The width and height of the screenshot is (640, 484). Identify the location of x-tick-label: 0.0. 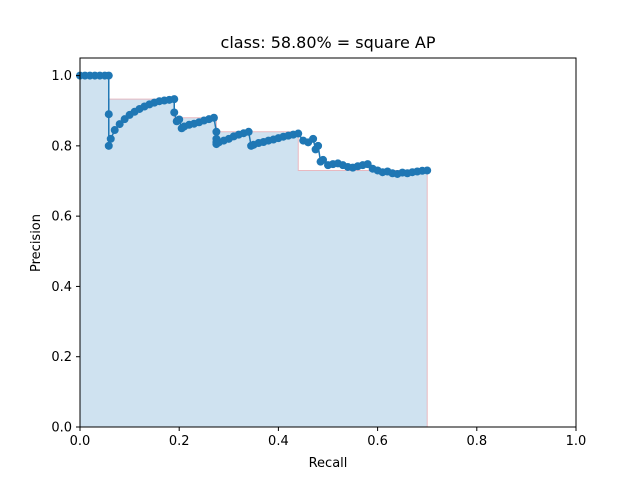
(80, 441).